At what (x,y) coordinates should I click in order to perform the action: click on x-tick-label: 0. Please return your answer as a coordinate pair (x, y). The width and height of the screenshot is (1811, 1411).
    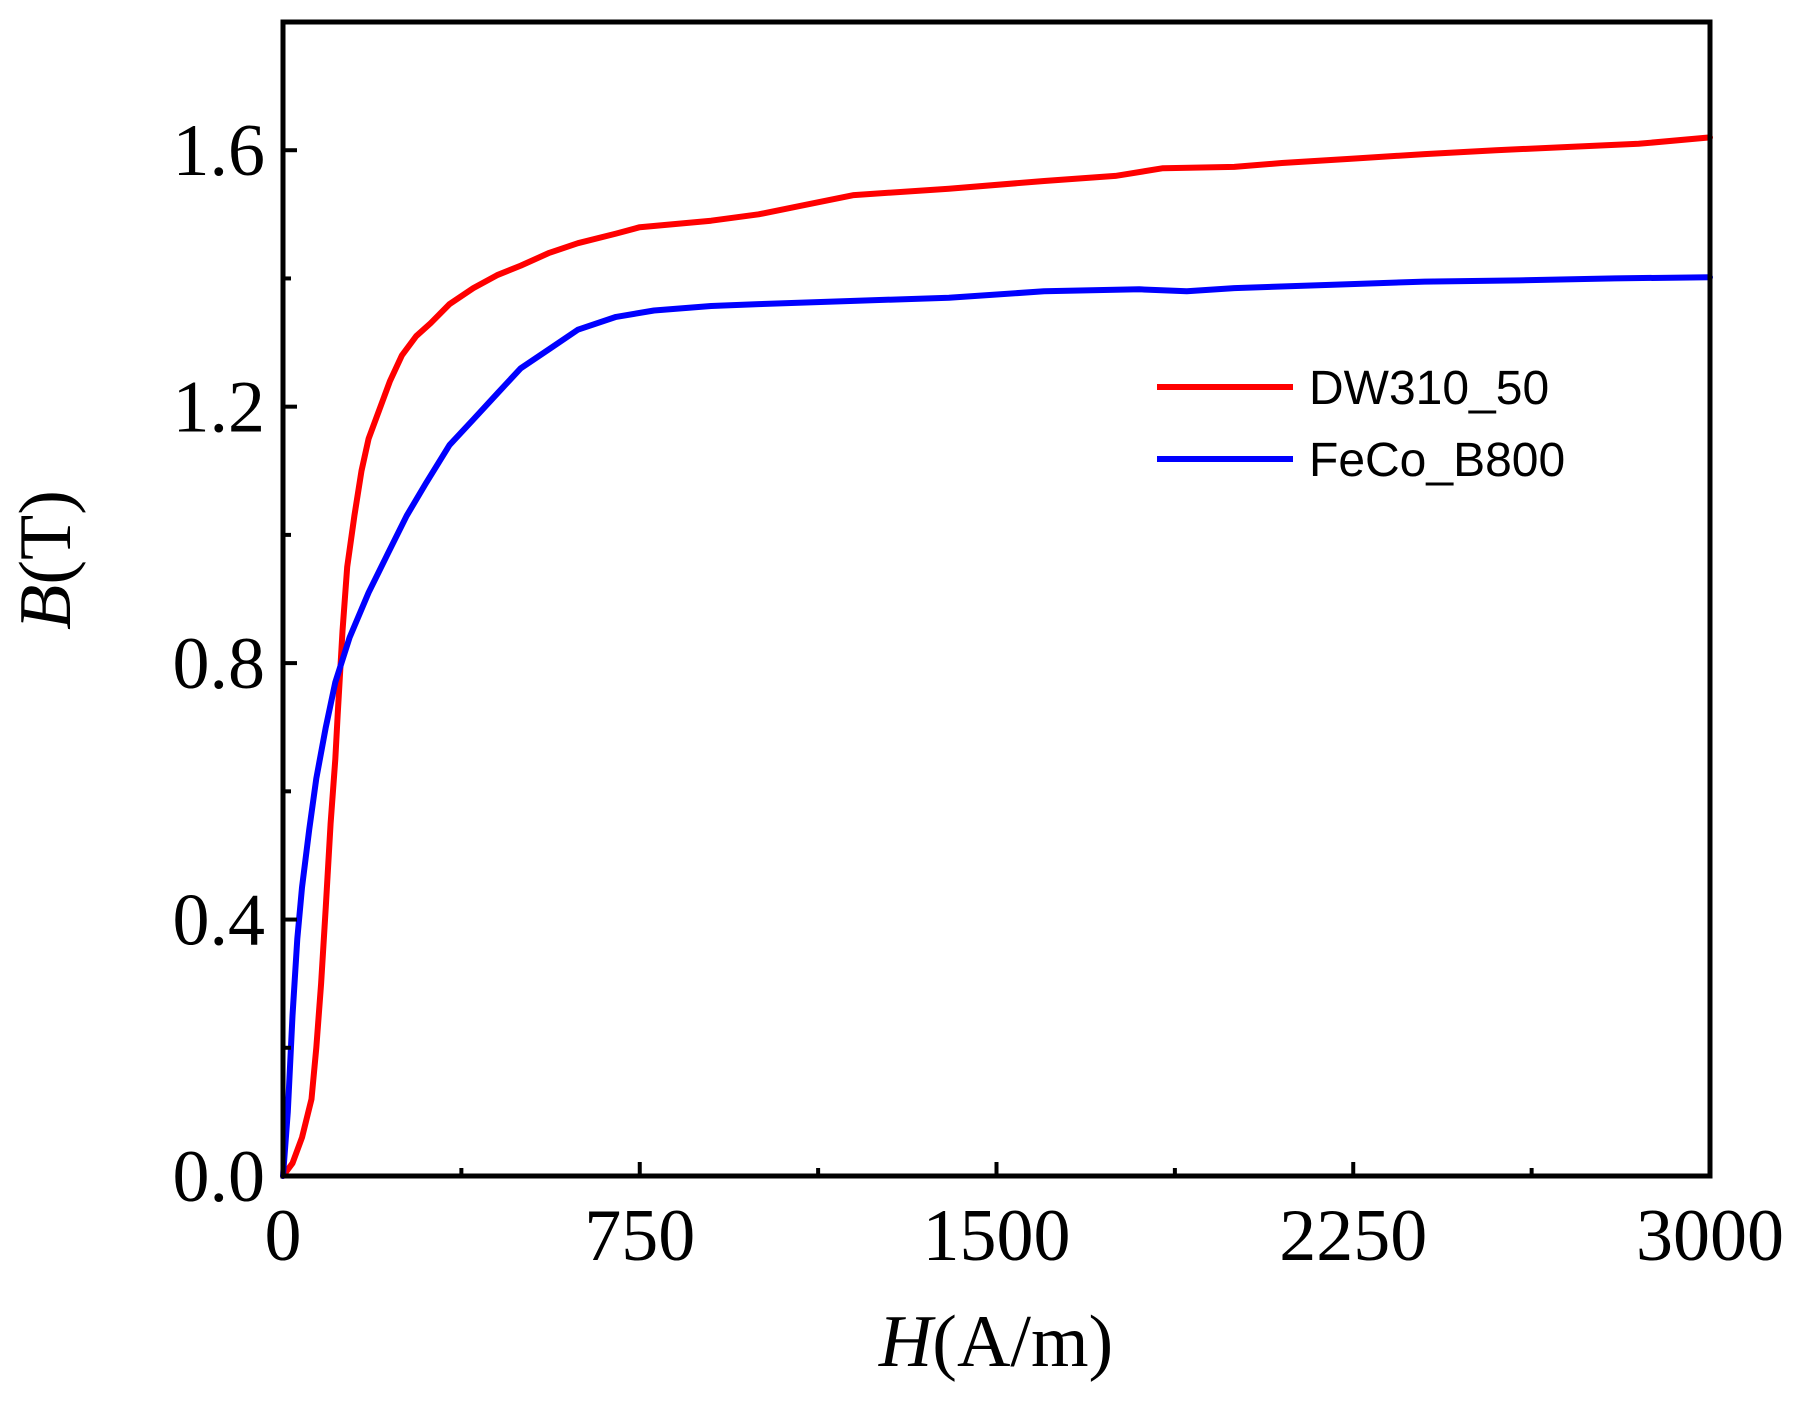
    Looking at the image, I should click on (283, 1236).